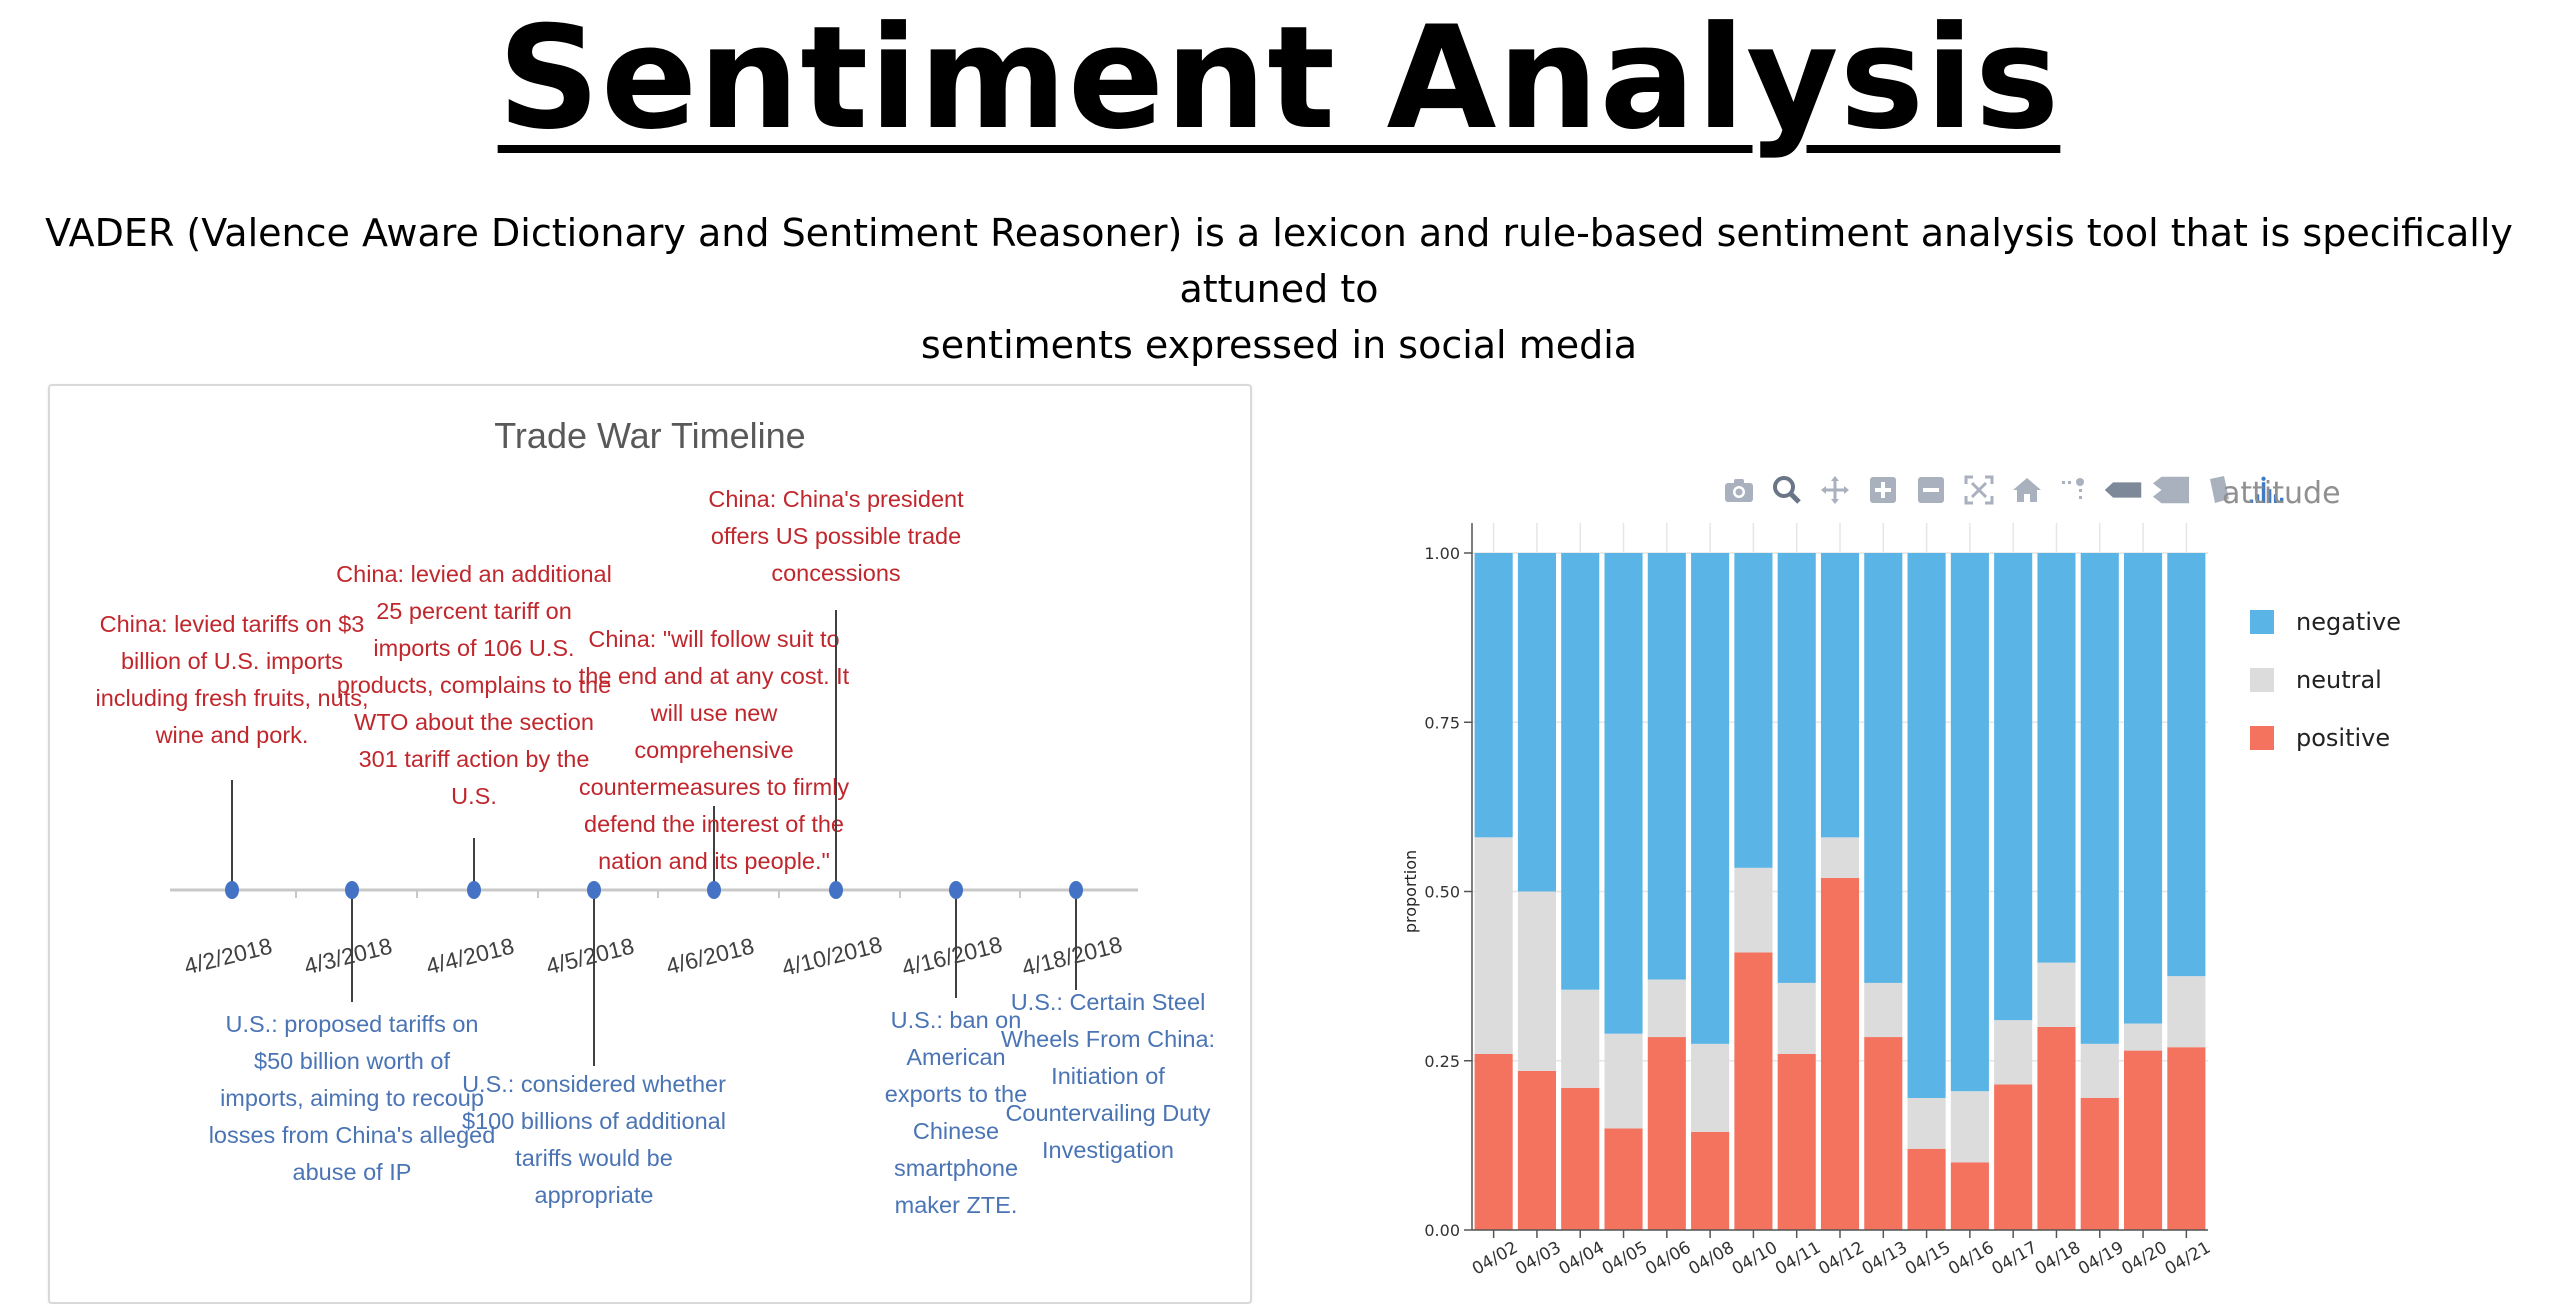 Image resolution: width=2558 pixels, height=1304 pixels. Describe the element at coordinates (594, 1195) in the screenshot. I see `us-event-text: appropriate` at that location.